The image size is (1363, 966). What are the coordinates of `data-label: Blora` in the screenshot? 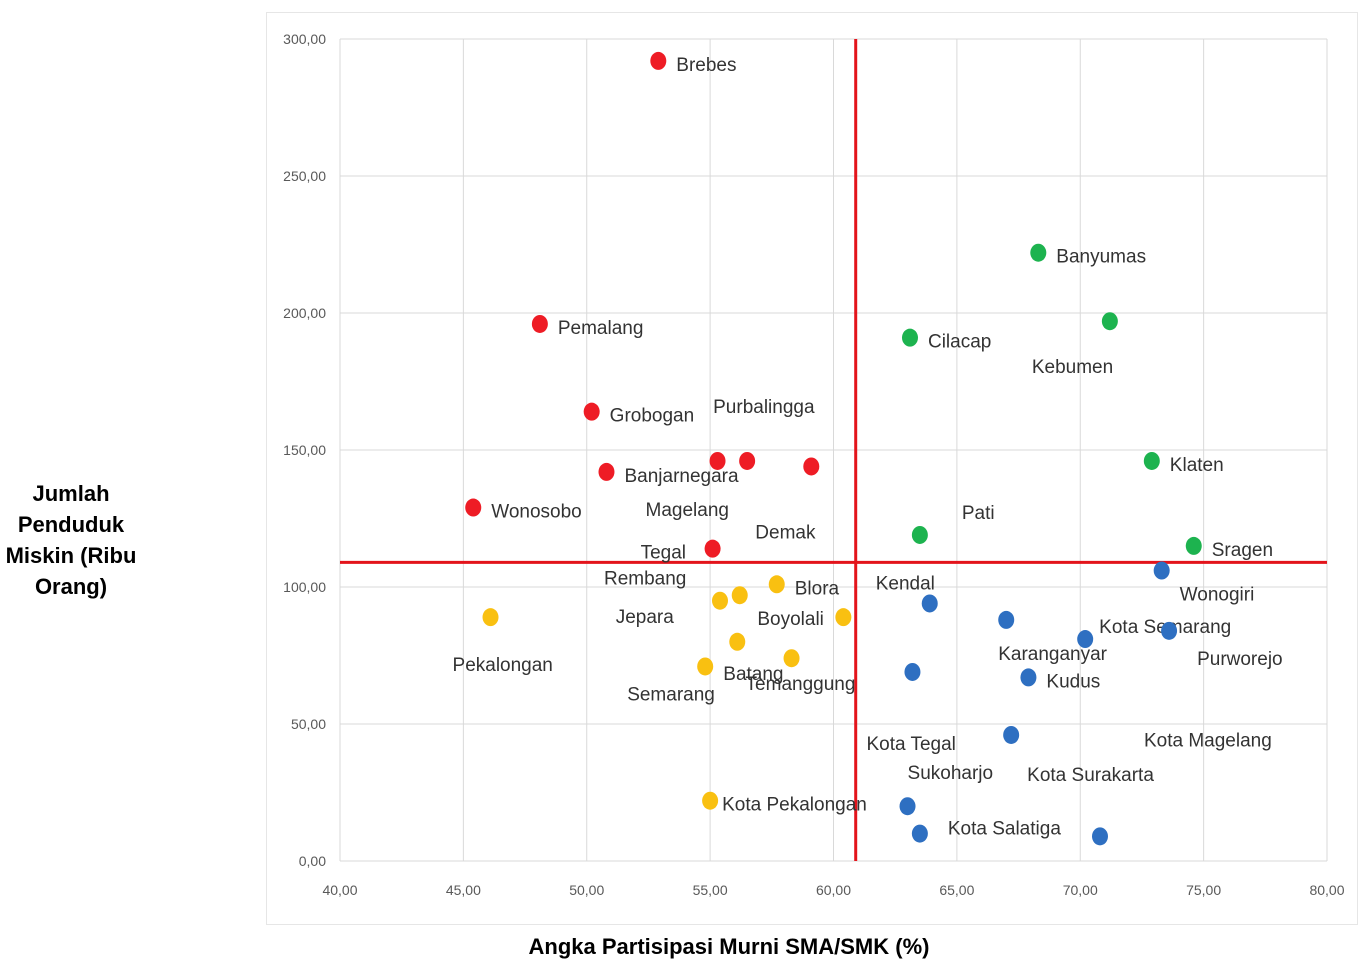 It's located at (817, 588).